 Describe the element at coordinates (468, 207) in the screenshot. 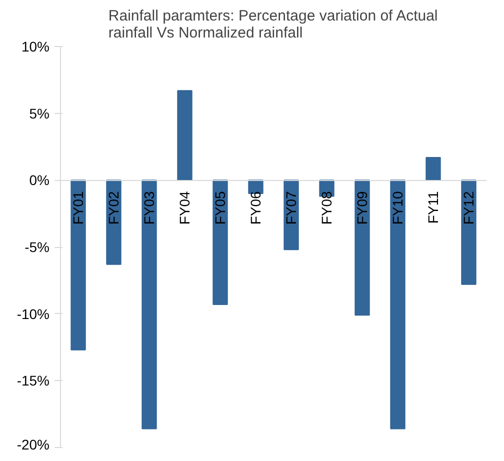

I see `x-tick-label: FY12` at that location.